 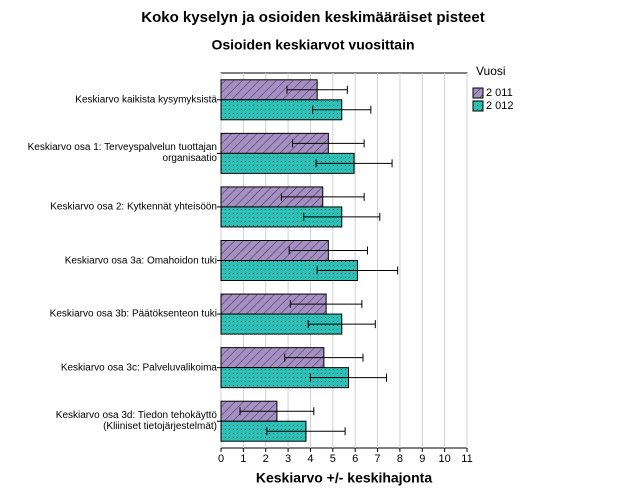 What do you see at coordinates (400, 459) in the screenshot?
I see `x-tick-label: 8` at bounding box center [400, 459].